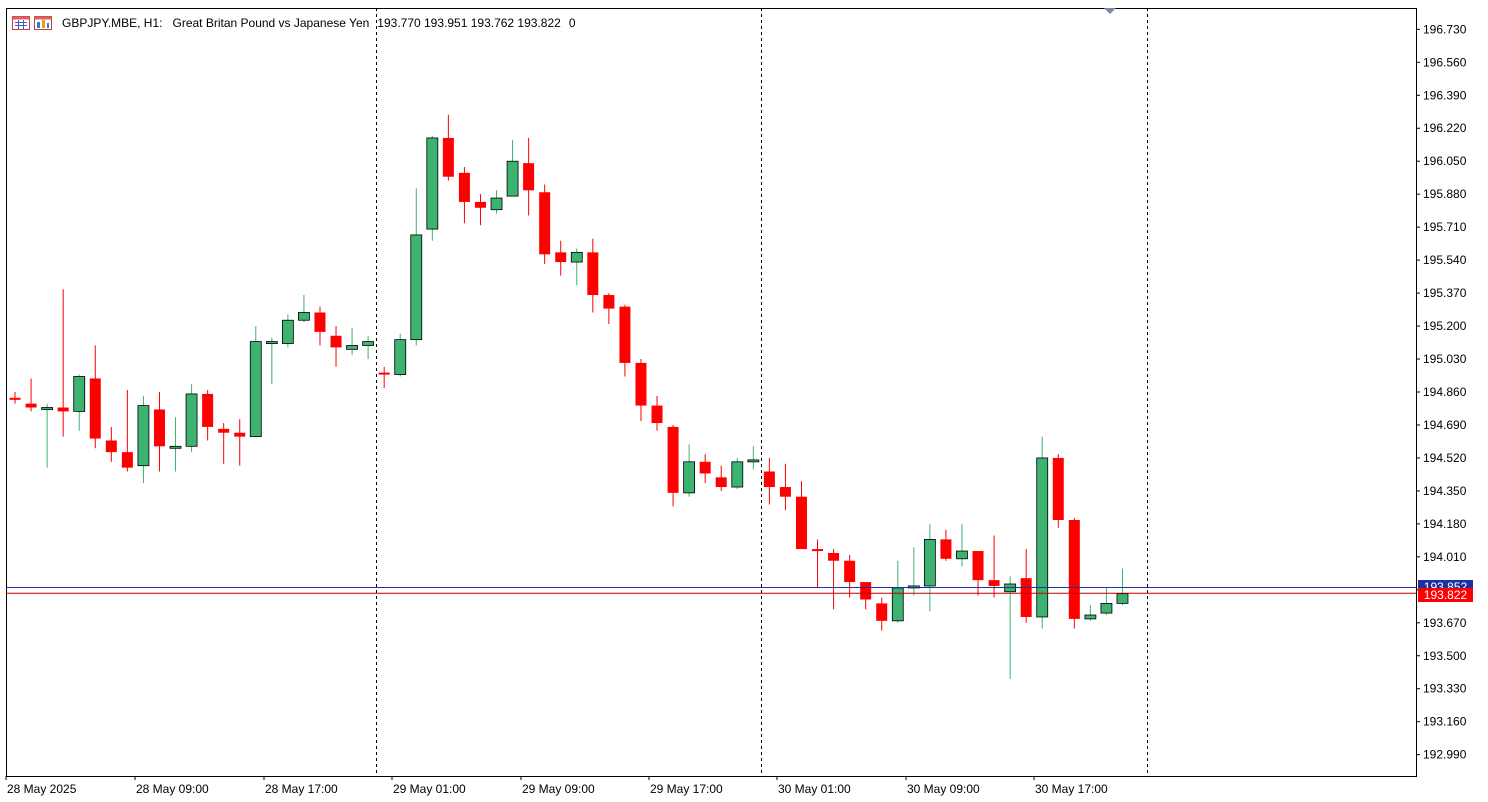  I want to click on y-tick-label: 195.710, so click(1445, 227).